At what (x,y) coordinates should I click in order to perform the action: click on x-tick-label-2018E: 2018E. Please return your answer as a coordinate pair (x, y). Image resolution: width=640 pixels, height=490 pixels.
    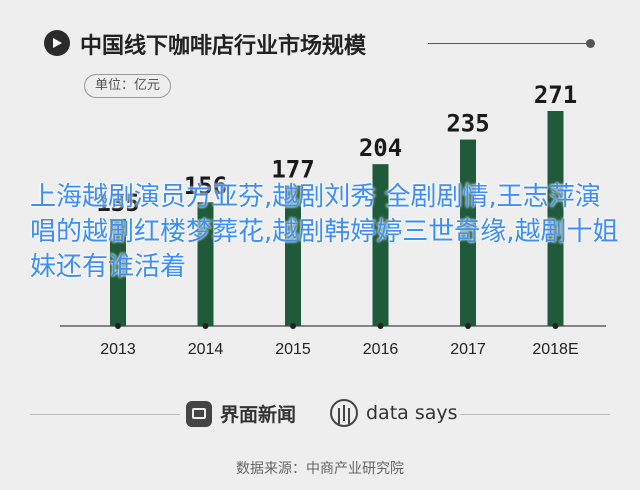
    Looking at the image, I should click on (555, 349).